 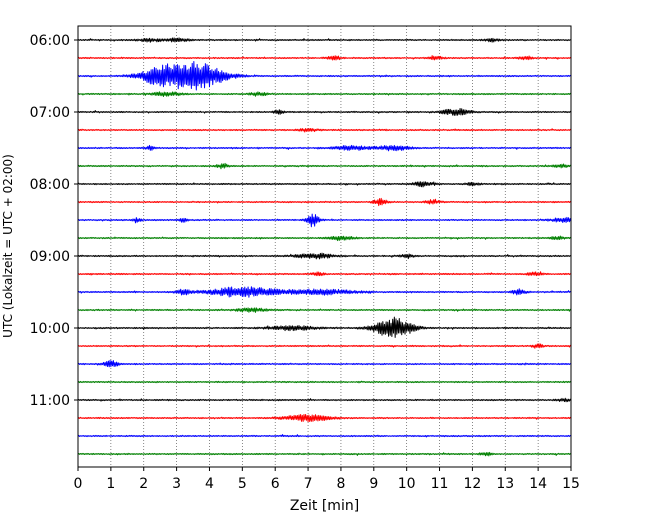 I want to click on x-axis-title: Zeit [min], so click(x=324, y=506).